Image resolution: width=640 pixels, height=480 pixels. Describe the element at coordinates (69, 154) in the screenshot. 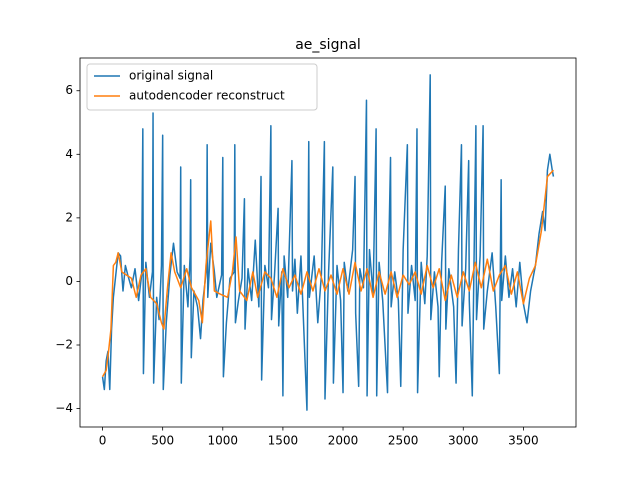

I see `y-tick-label: 4` at that location.